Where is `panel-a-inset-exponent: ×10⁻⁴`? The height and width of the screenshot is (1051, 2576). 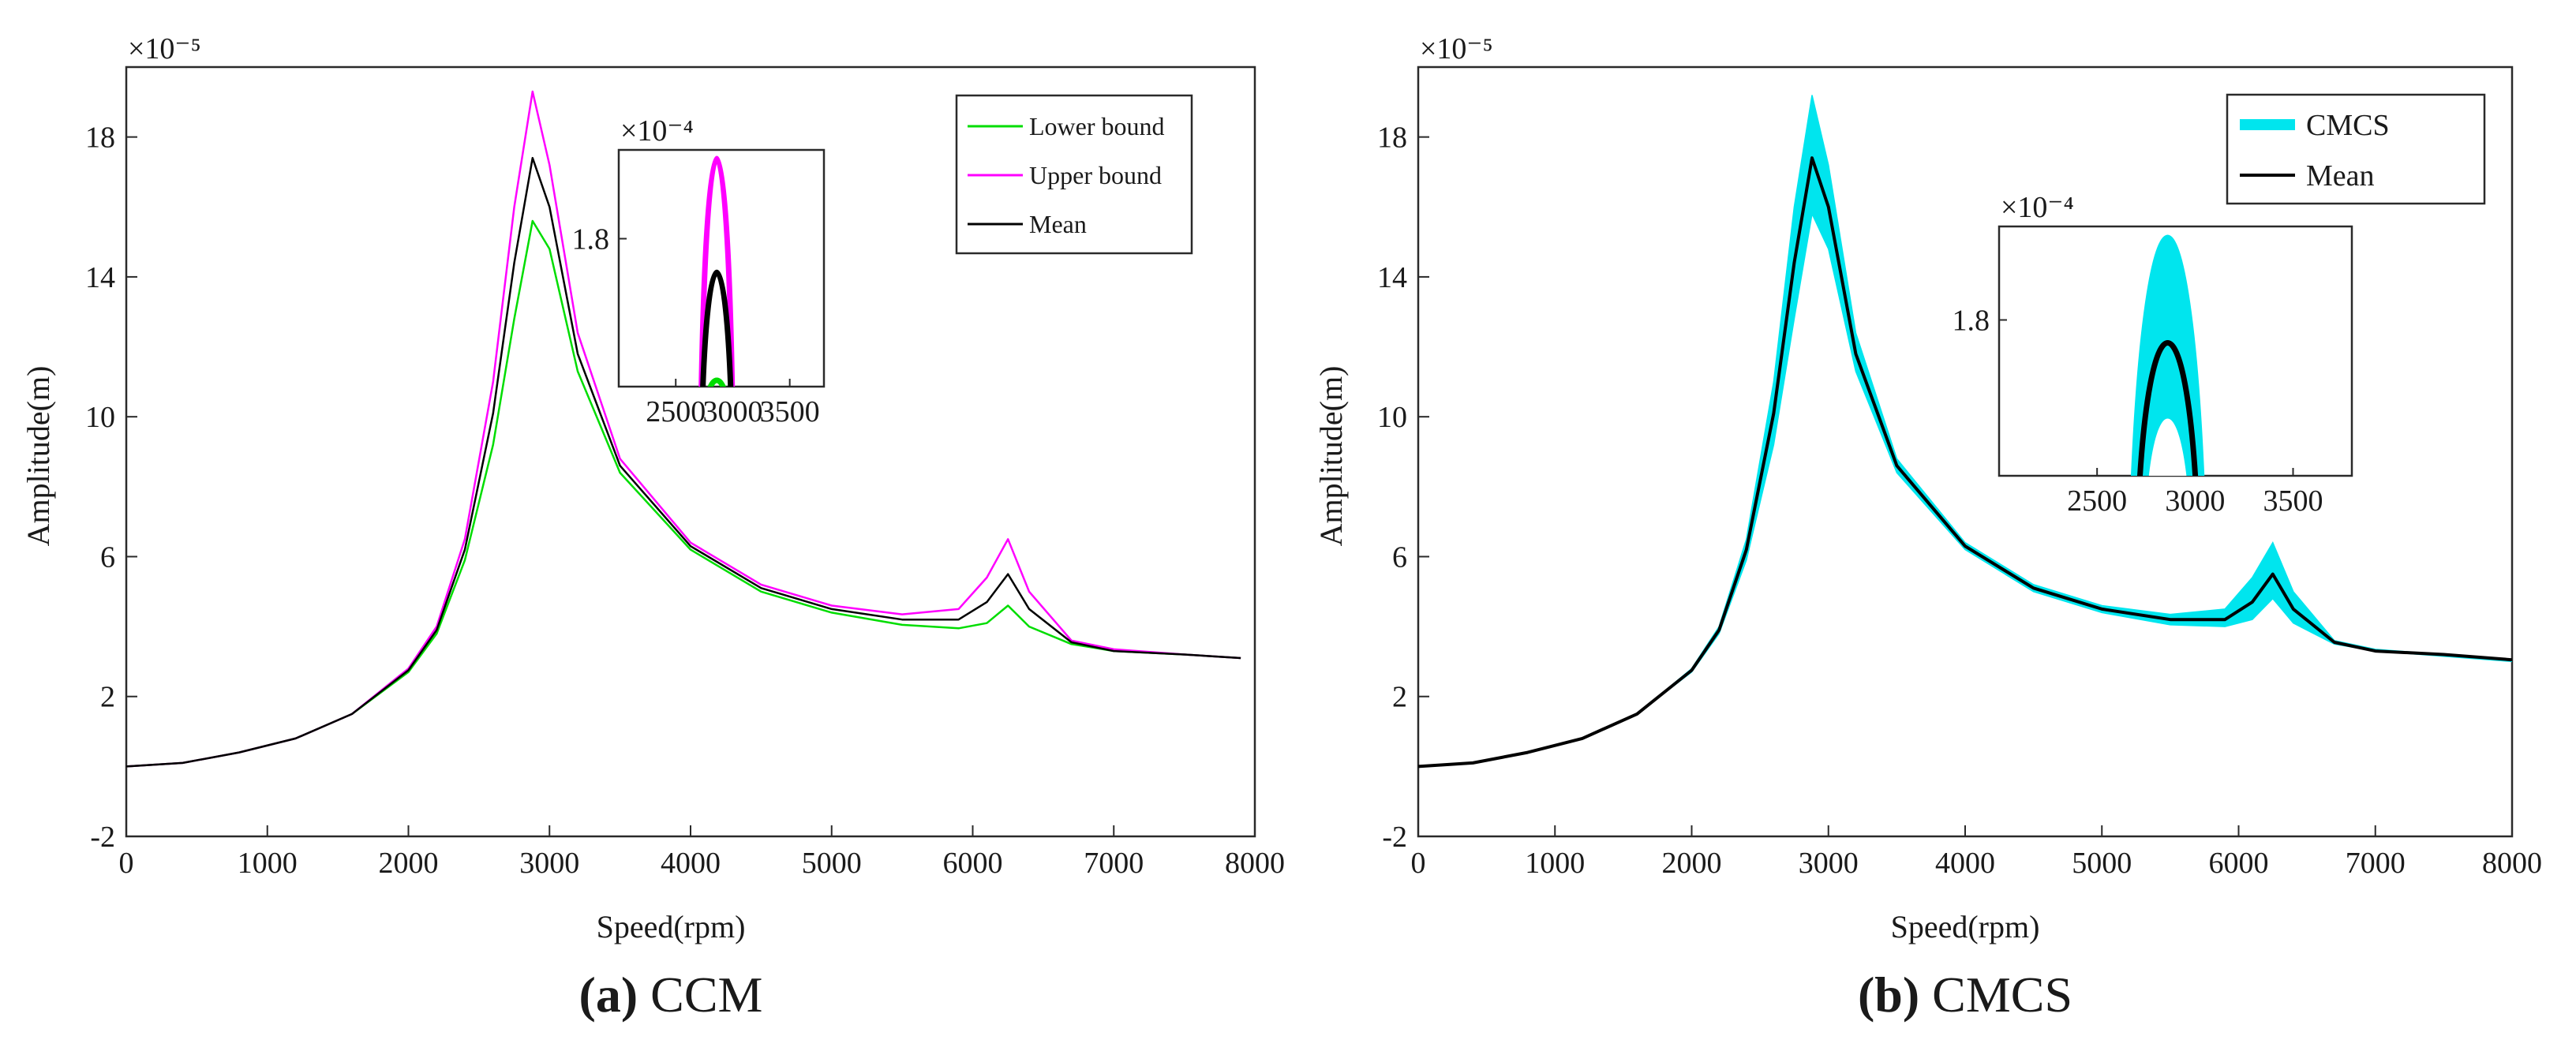 panel-a-inset-exponent: ×10⁻⁴ is located at coordinates (657, 131).